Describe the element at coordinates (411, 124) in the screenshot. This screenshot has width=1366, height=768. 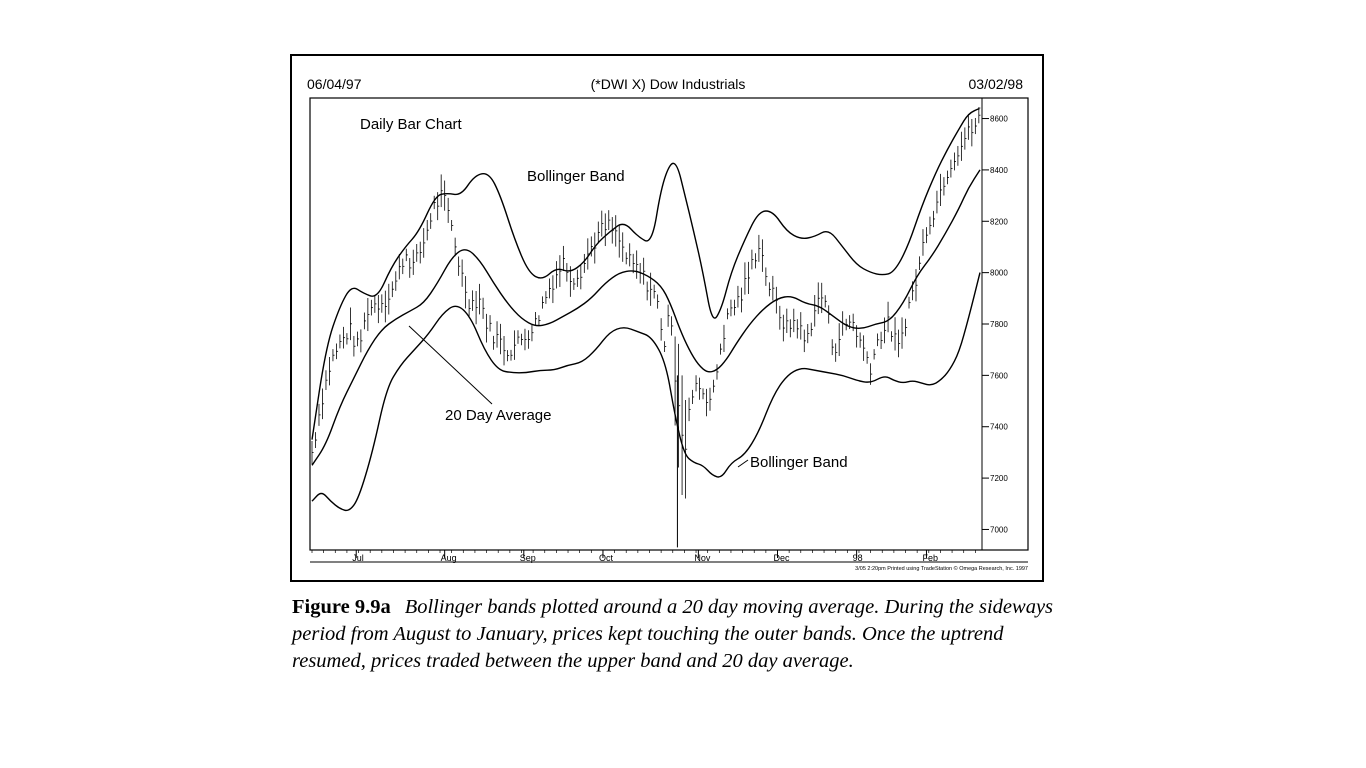
I see `panel-label: Daily Bar Chart` at that location.